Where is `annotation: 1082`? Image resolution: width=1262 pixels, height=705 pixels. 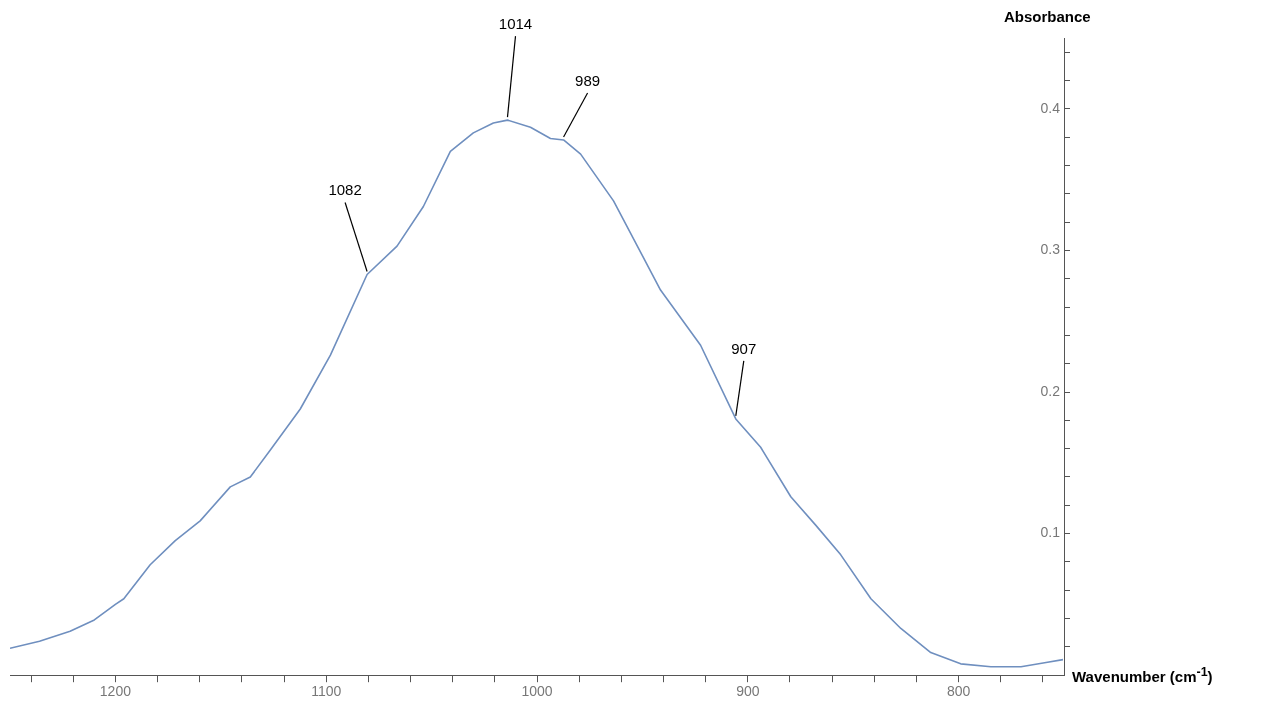 annotation: 1082 is located at coordinates (345, 190).